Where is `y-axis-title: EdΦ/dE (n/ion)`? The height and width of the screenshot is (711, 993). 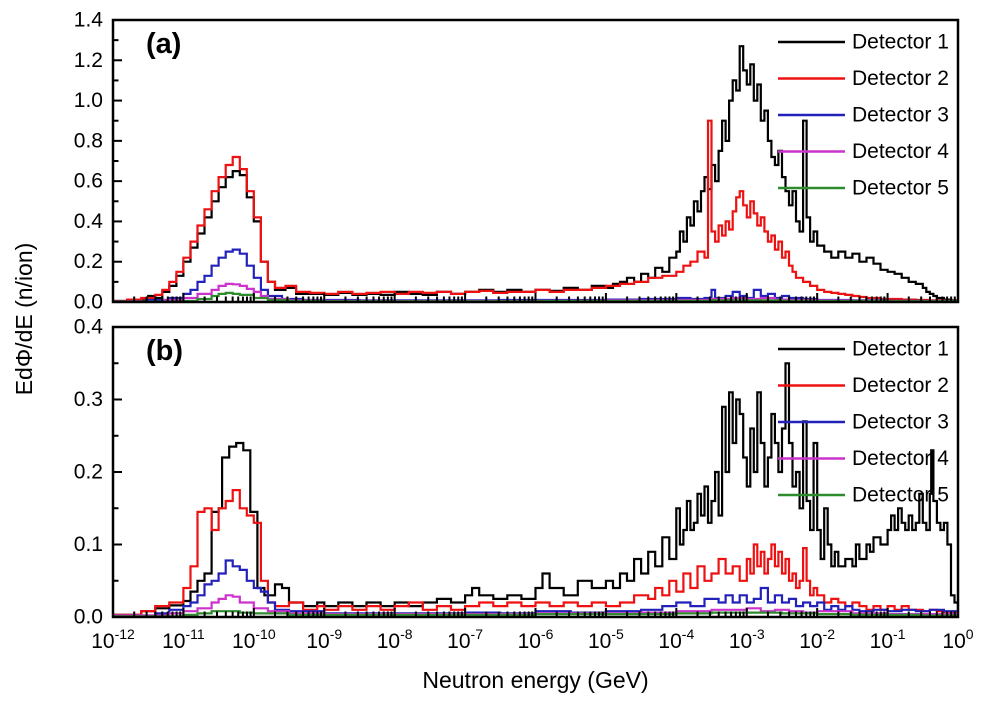
y-axis-title: EdΦ/dE (n/ion) is located at coordinates (24, 319).